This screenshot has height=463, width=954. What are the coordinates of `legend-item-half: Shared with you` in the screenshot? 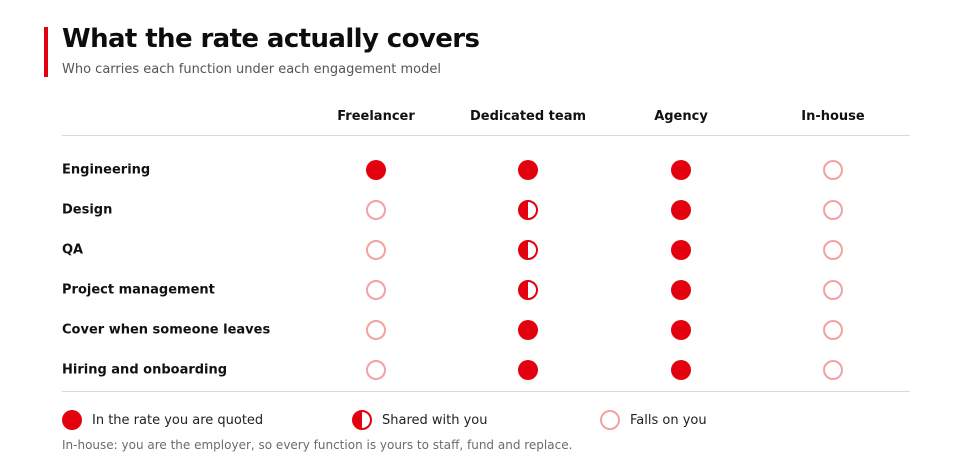 It's located at (420, 420).